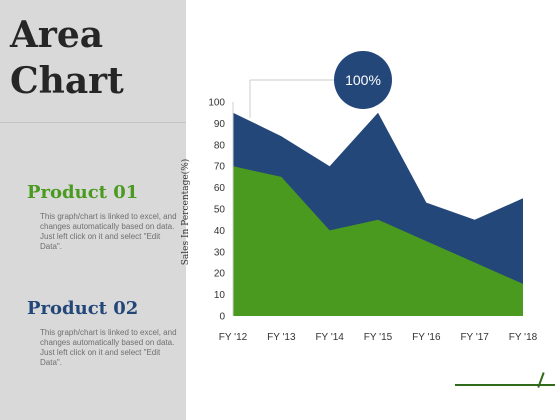 Image resolution: width=560 pixels, height=420 pixels. What do you see at coordinates (220, 188) in the screenshot?
I see `y-tick-label: 60` at bounding box center [220, 188].